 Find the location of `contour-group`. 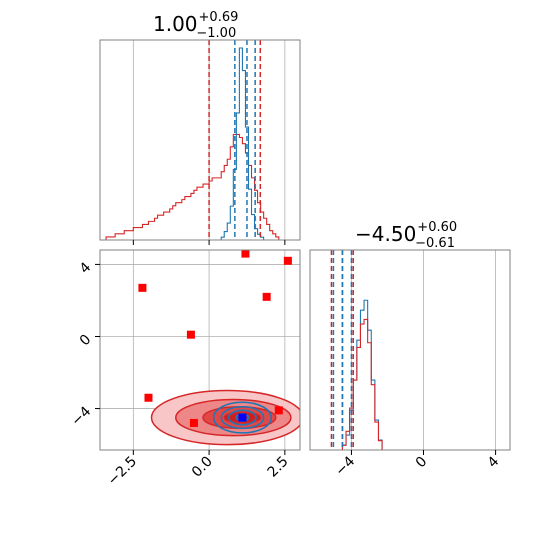

contour-group is located at coordinates (225, 417).